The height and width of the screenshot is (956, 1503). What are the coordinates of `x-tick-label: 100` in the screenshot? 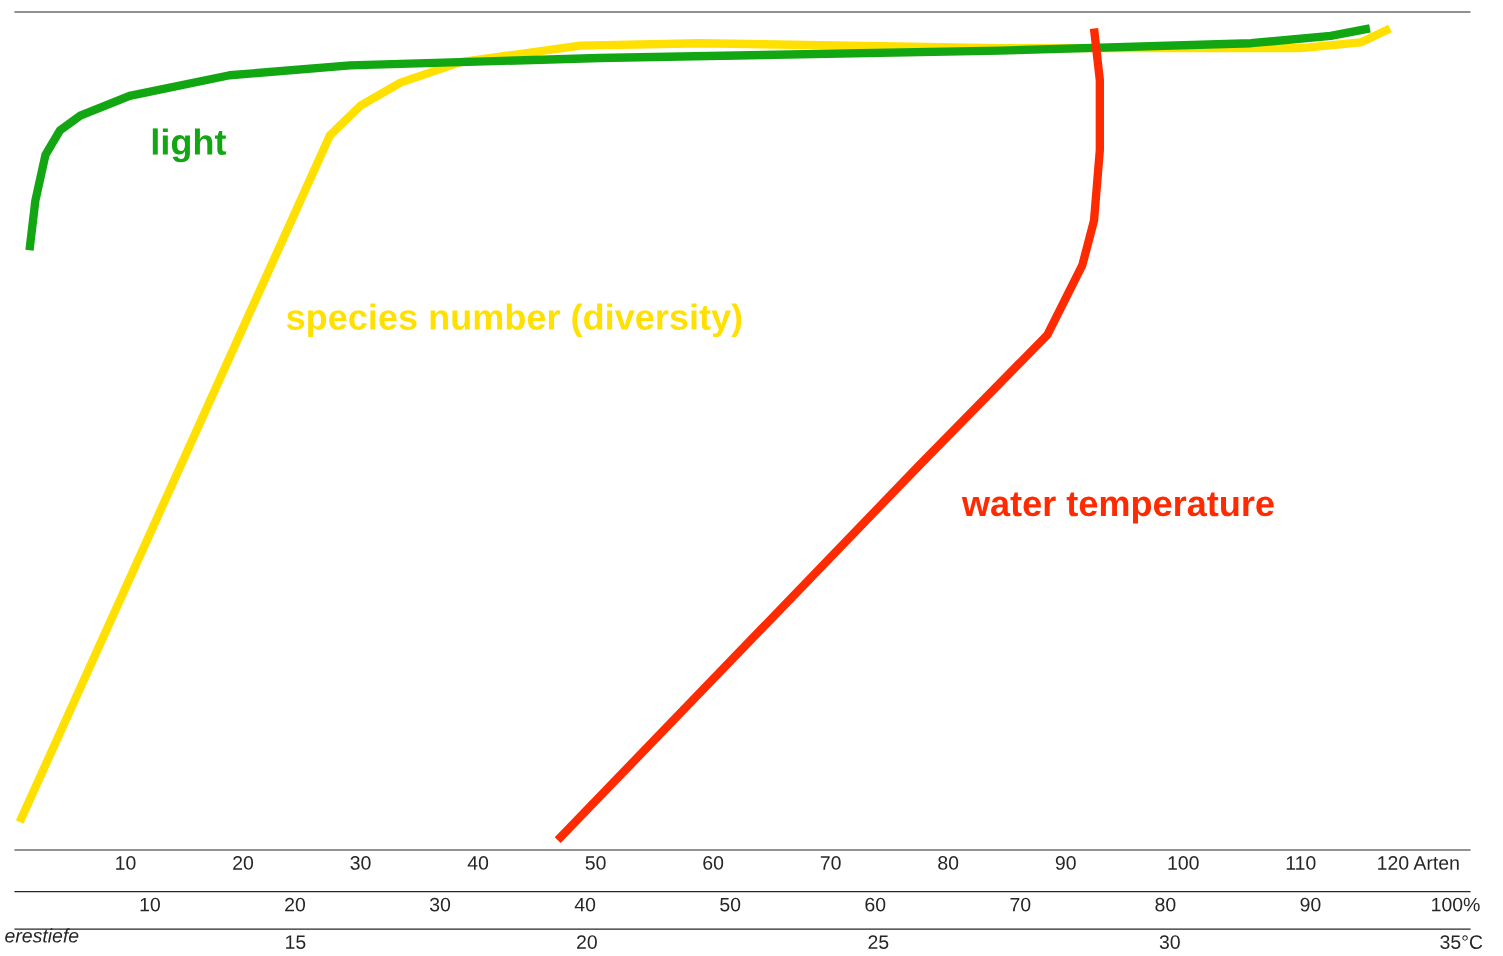 It's located at (1183, 863).